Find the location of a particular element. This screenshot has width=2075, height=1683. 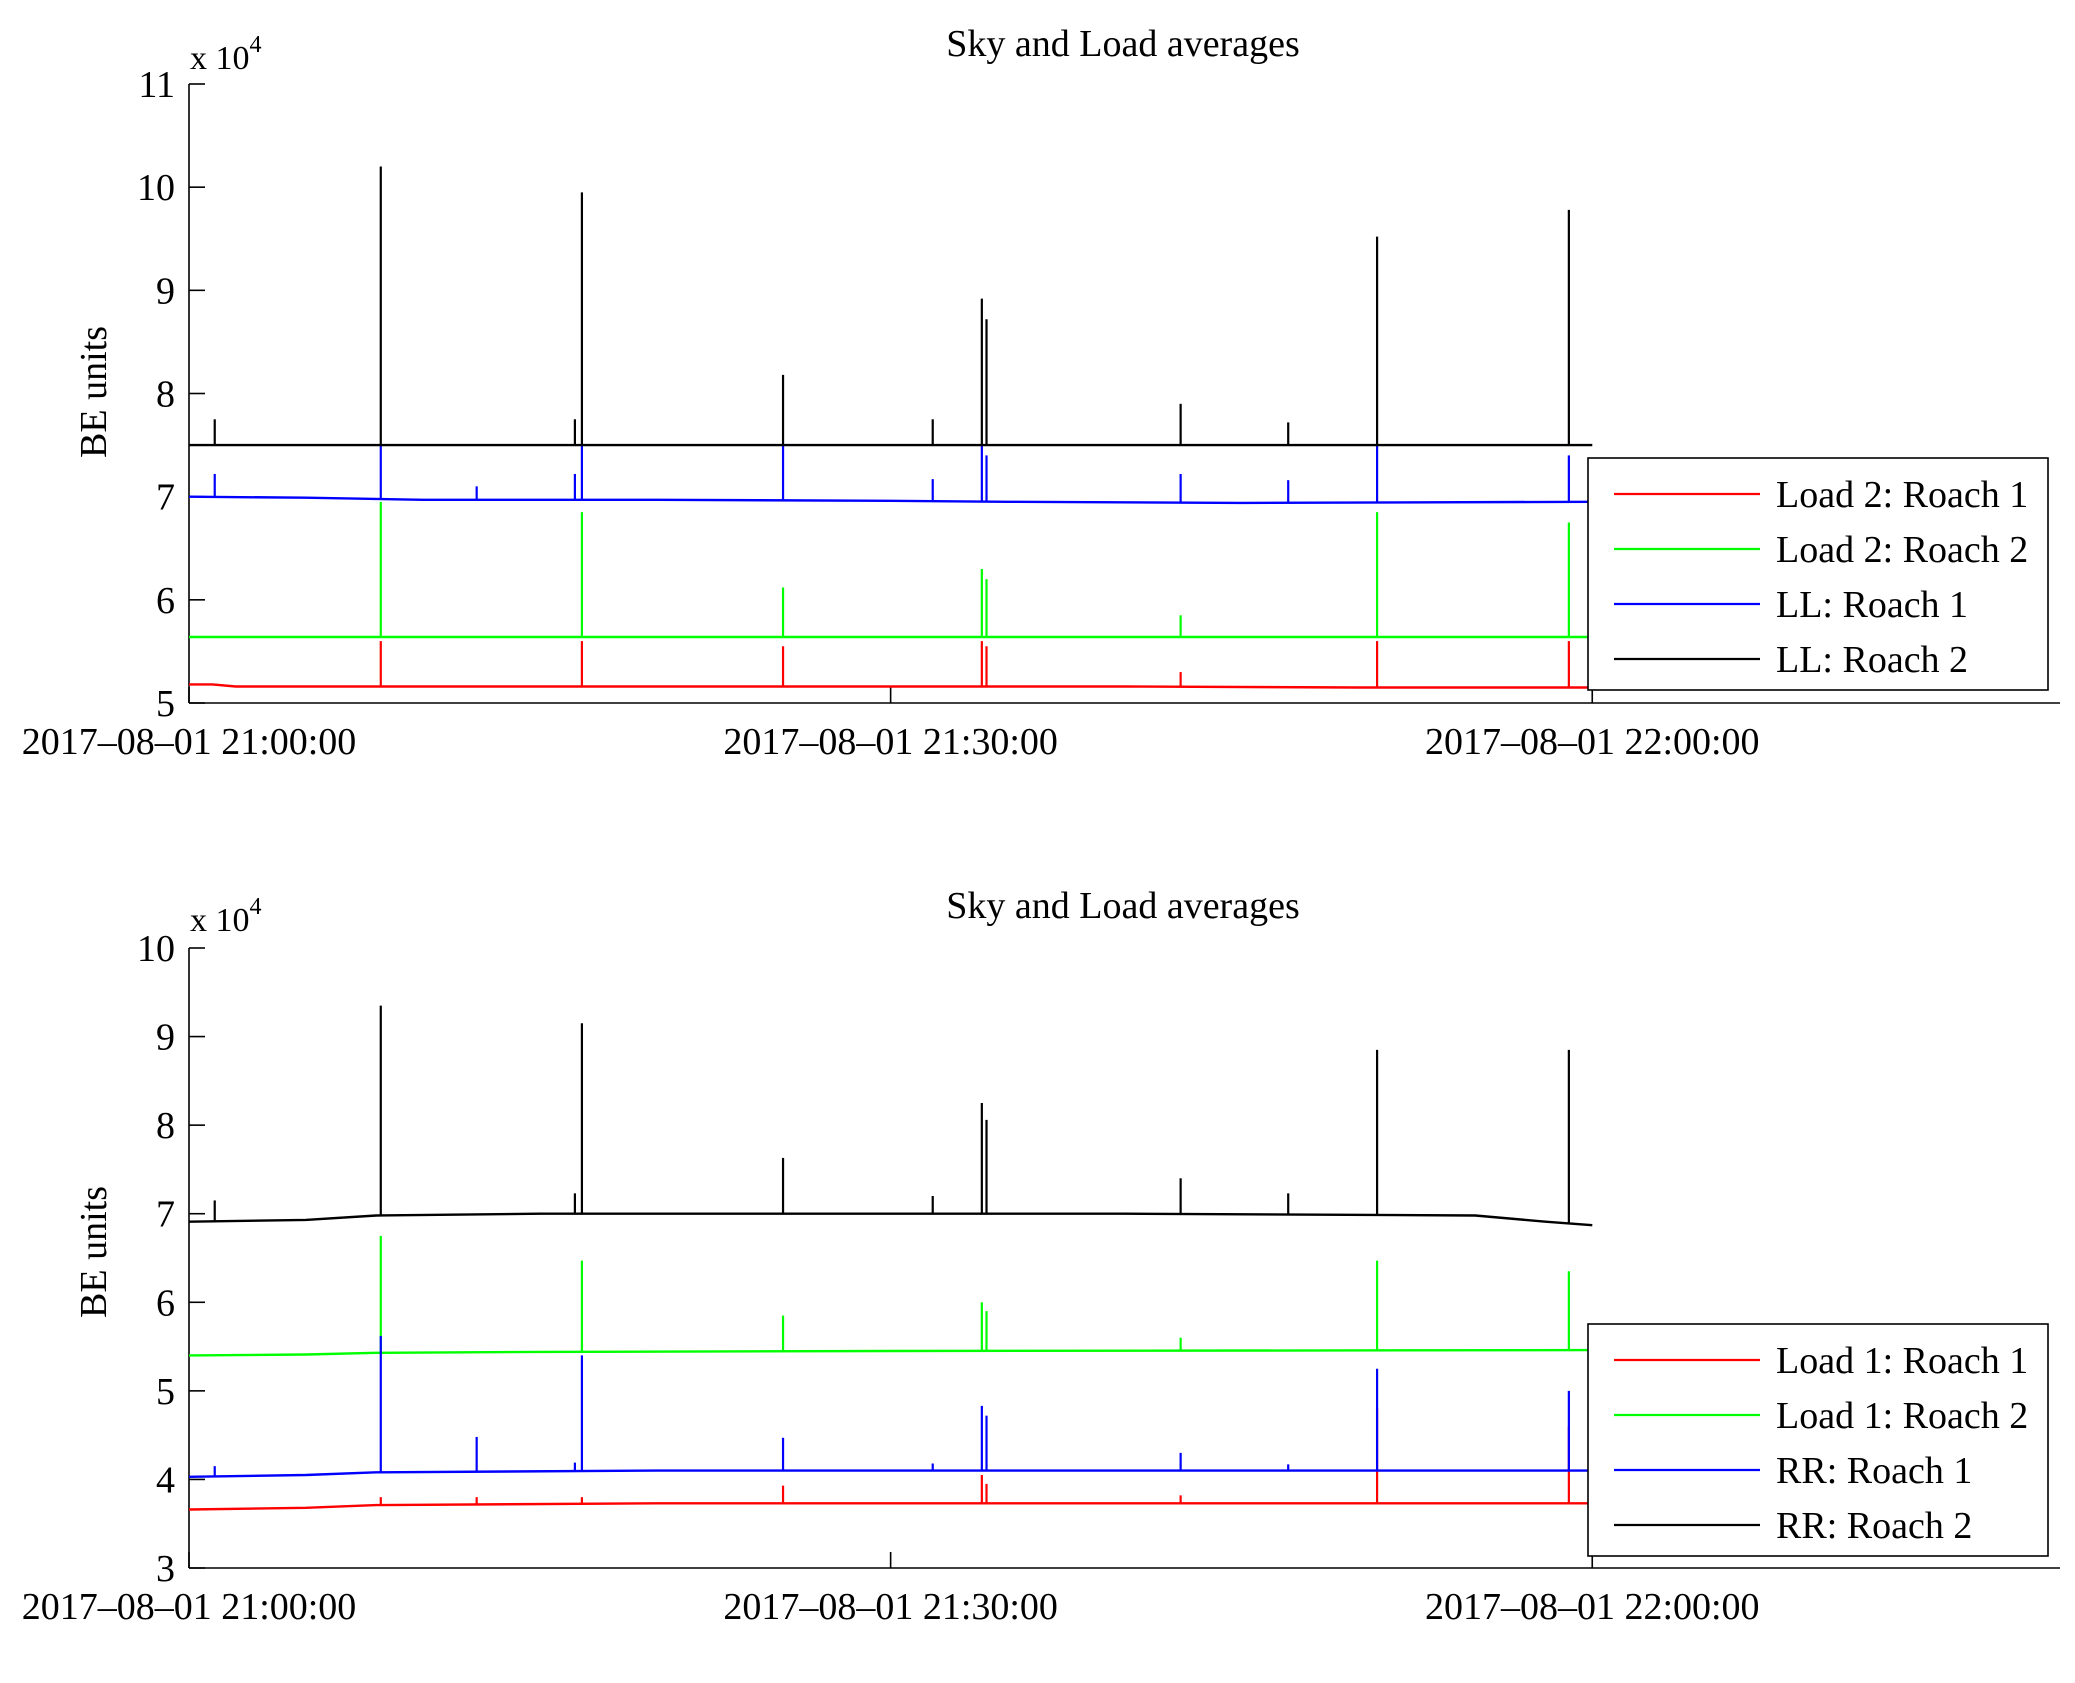

legend-label: Load 1: Roach 1 is located at coordinates (1902, 1361).